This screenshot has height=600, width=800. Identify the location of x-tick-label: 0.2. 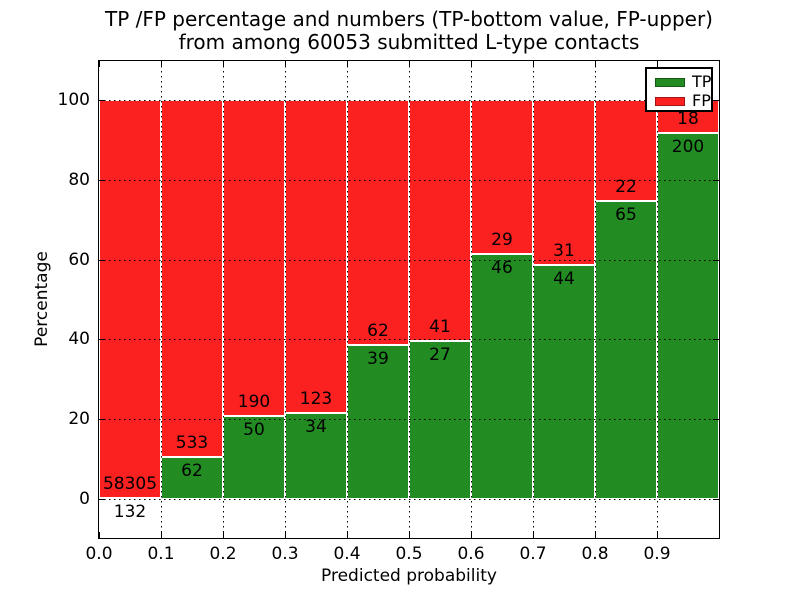
(223, 554).